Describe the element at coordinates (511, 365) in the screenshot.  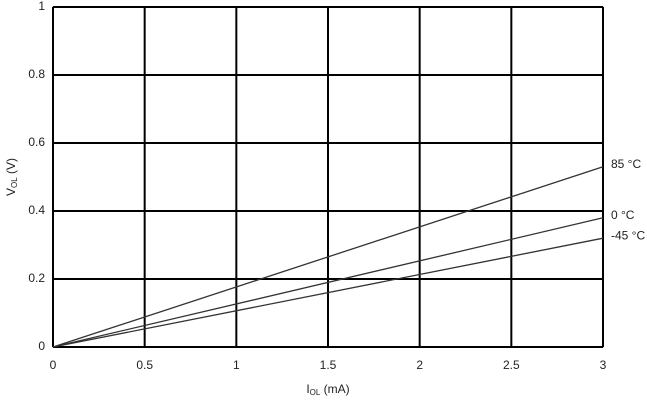
I see `x-tick-label: 2.5` at that location.